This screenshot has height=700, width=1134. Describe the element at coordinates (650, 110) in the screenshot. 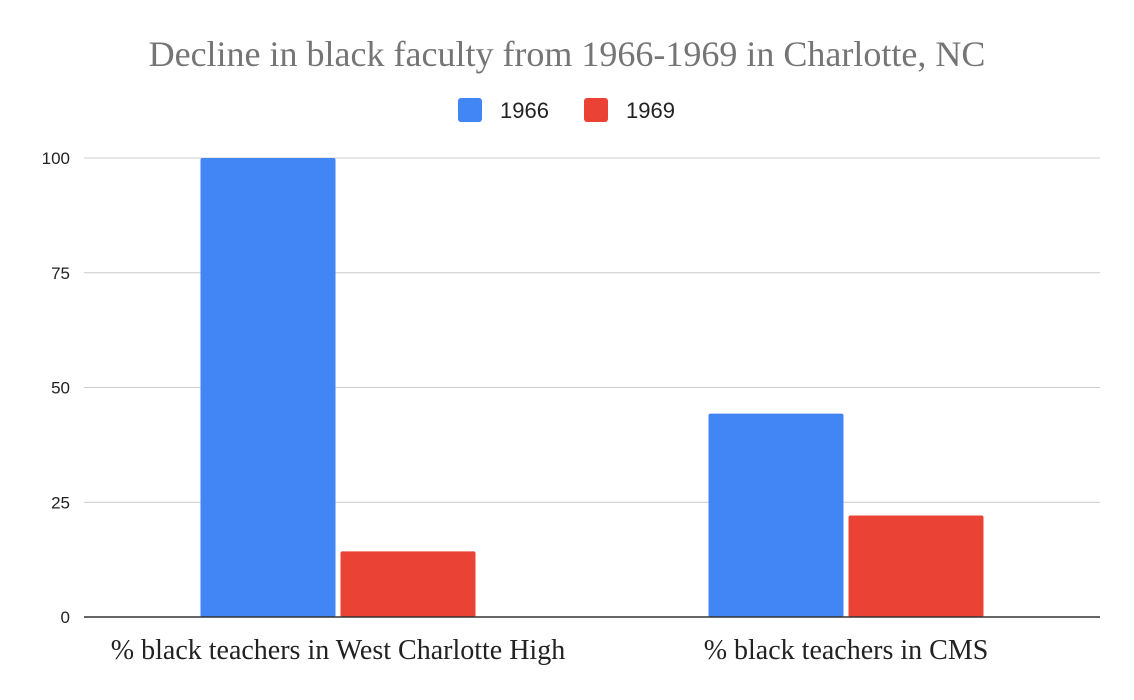

I see `legend-label-1969: 1969` at that location.